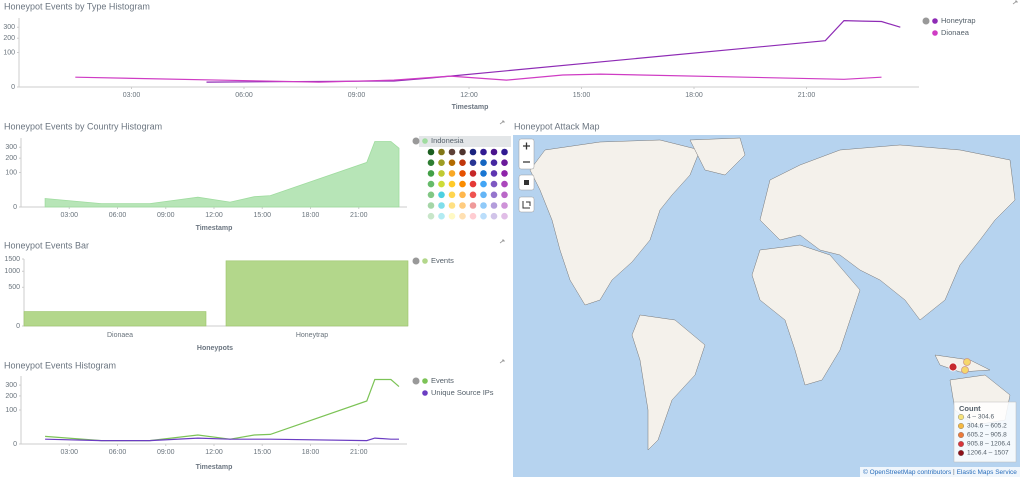 The height and width of the screenshot is (479, 1024). Describe the element at coordinates (526, 154) in the screenshot. I see `zoom-control` at that location.